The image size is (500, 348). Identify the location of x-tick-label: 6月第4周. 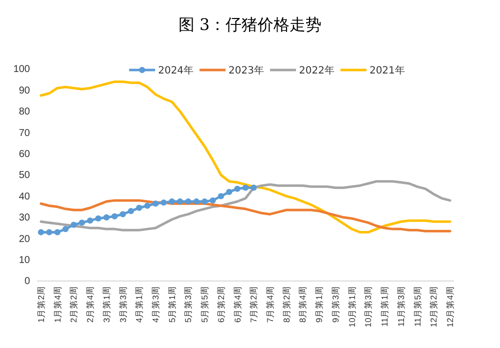
(237, 304).